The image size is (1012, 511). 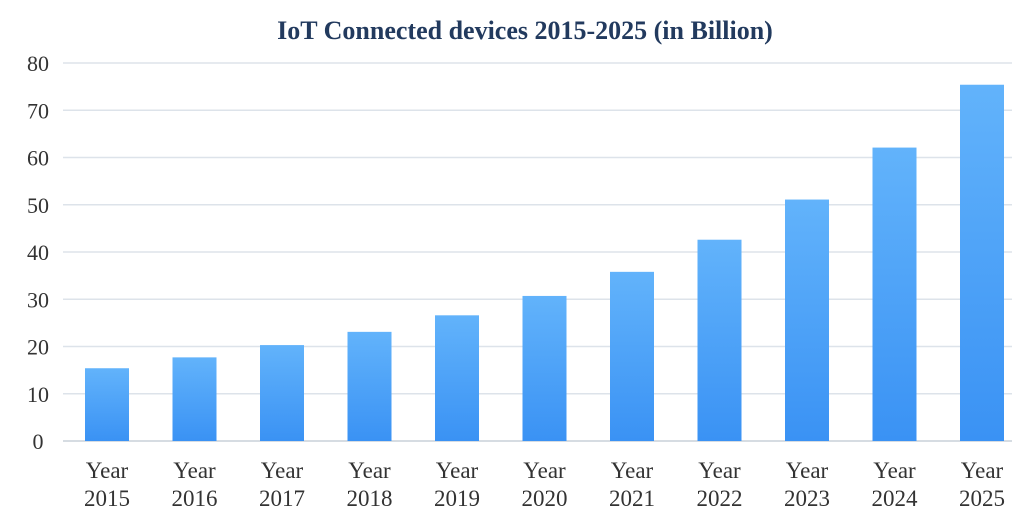 I want to click on y-tick-label: 40, so click(x=38, y=252).